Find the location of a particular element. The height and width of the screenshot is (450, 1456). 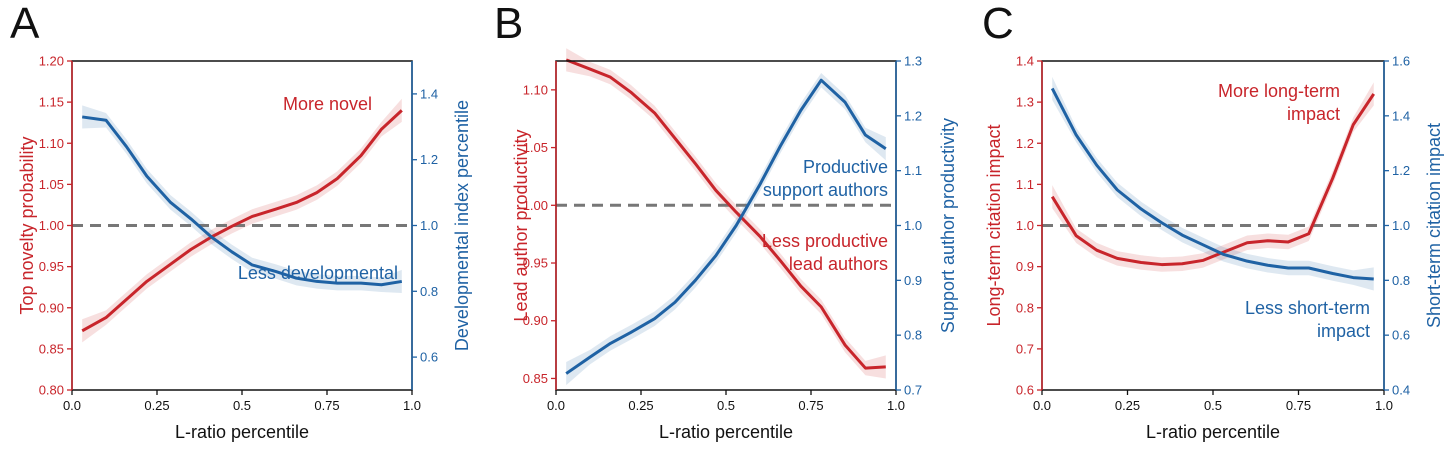

panel-letter: C is located at coordinates (998, 24).